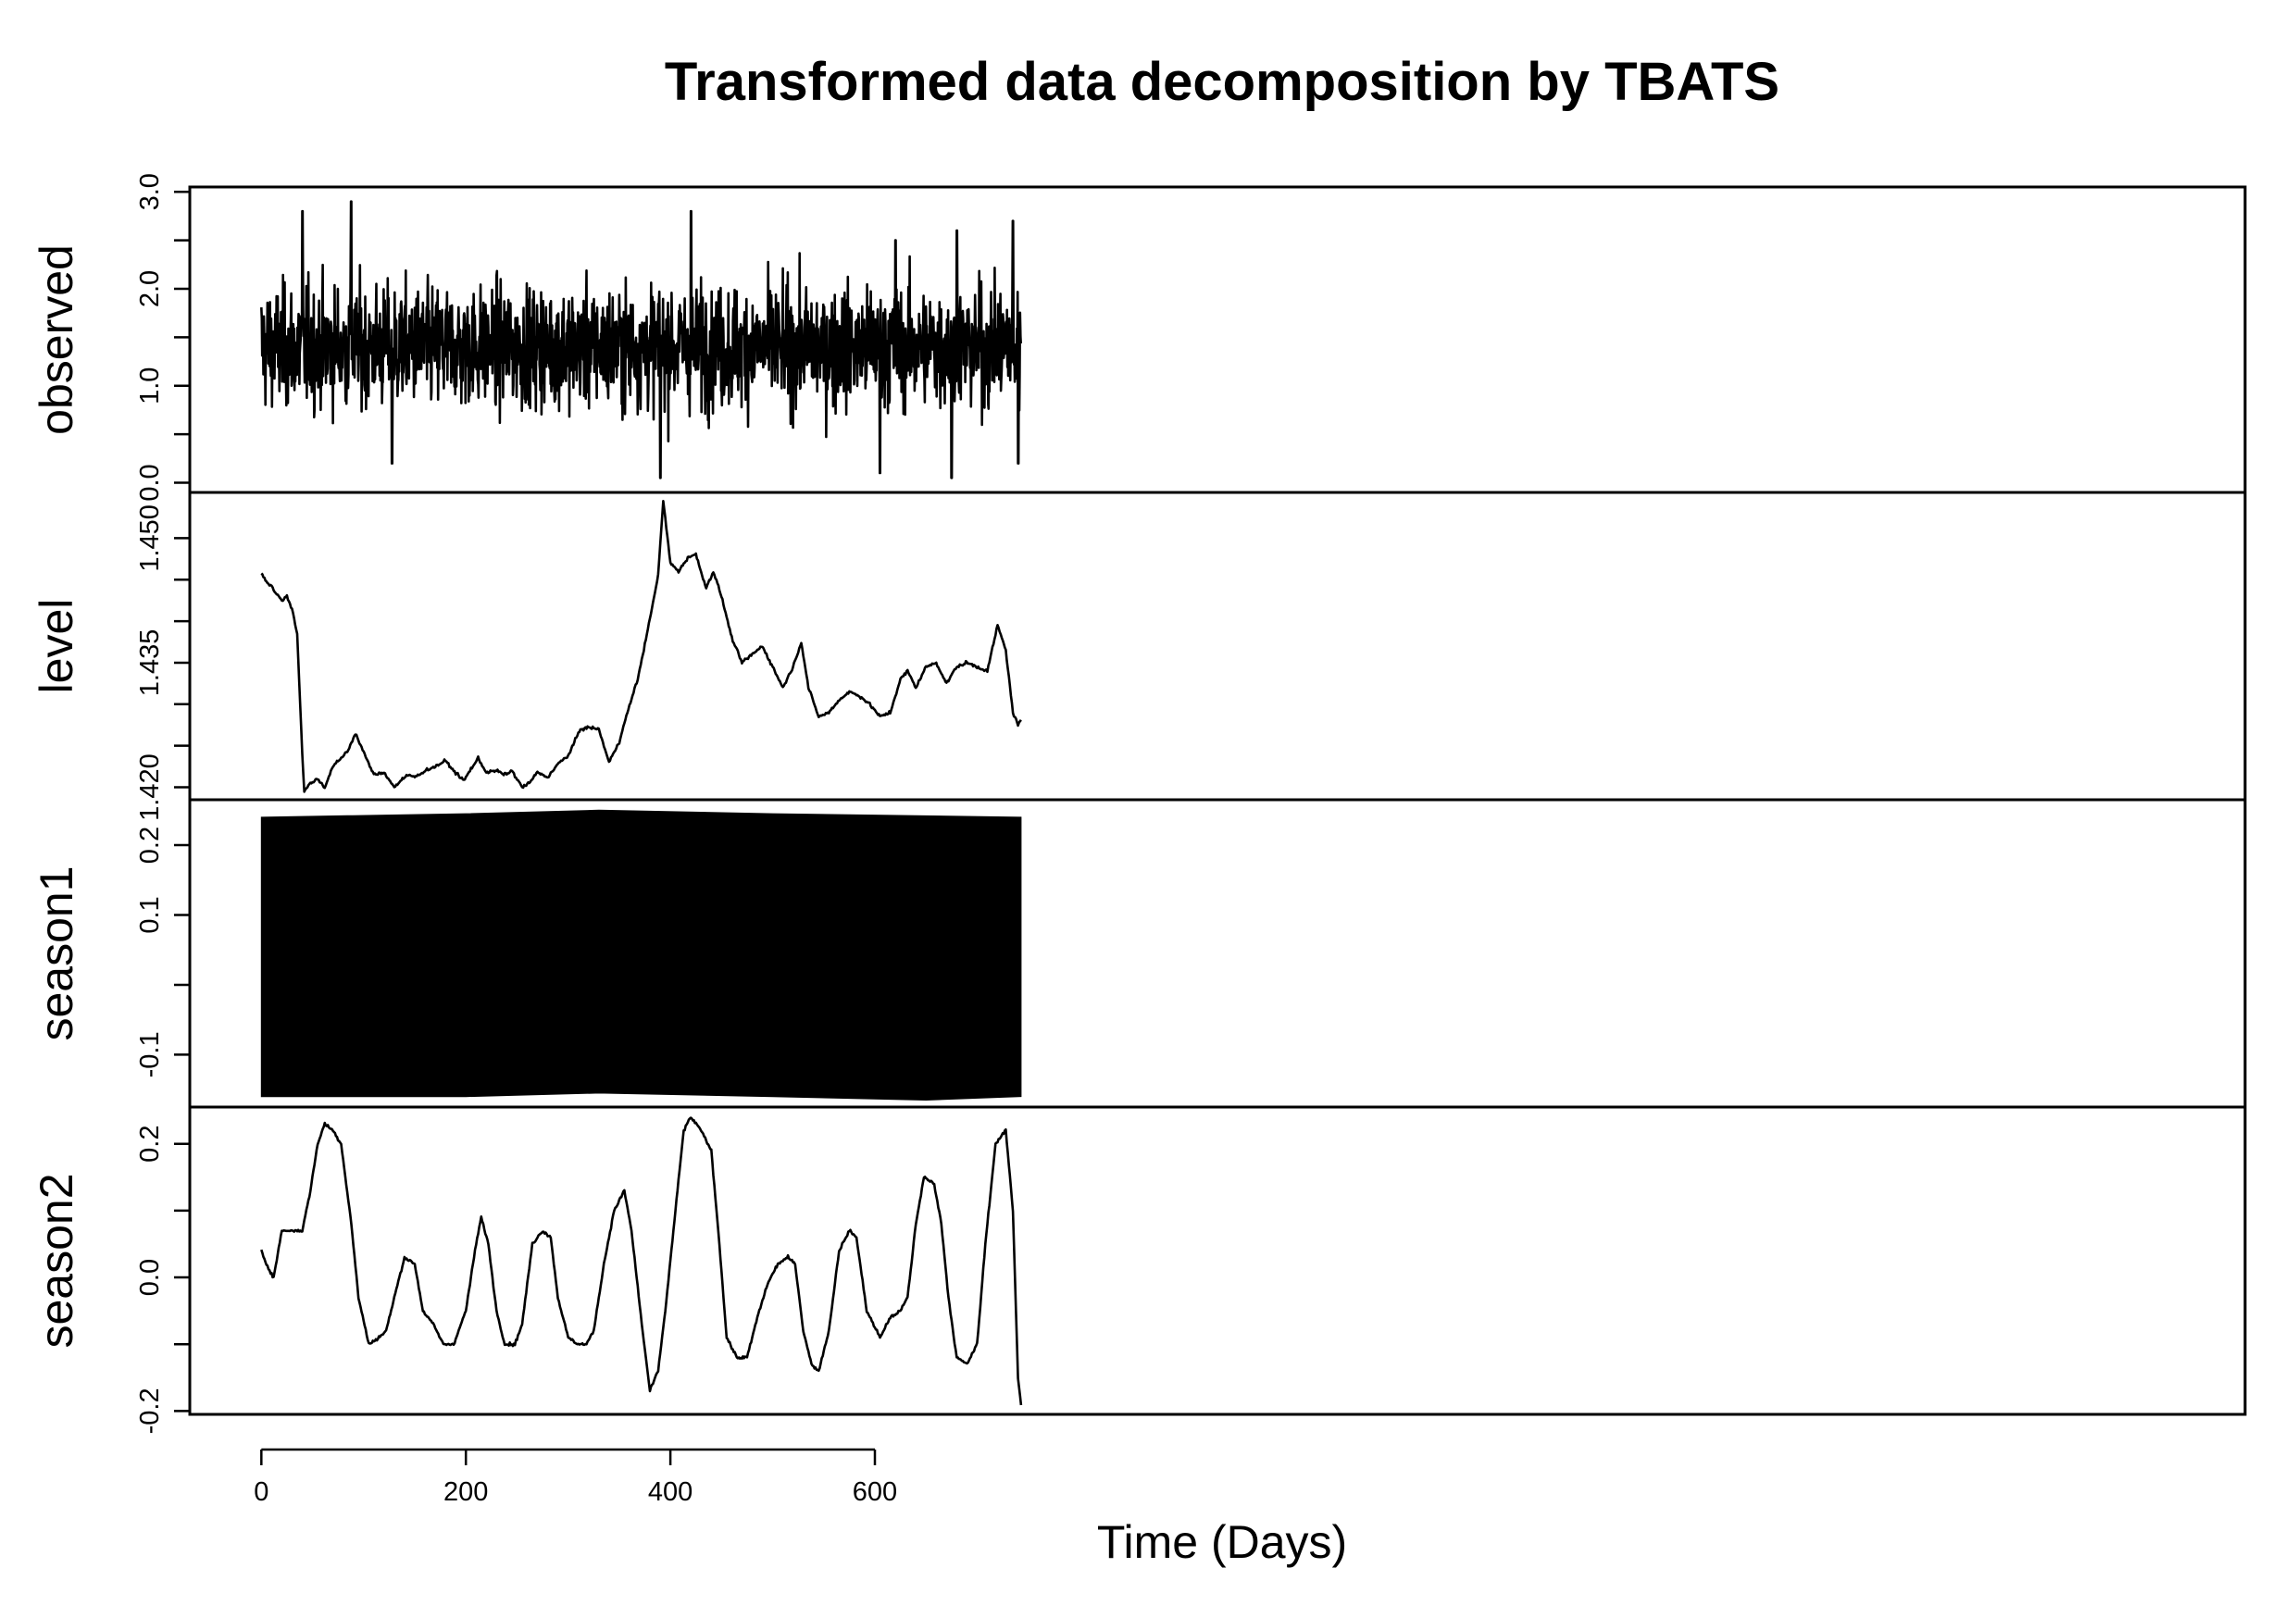 The height and width of the screenshot is (1618, 2296). What do you see at coordinates (150, 663) in the screenshot?
I see `level-ytick-label: 1.435` at bounding box center [150, 663].